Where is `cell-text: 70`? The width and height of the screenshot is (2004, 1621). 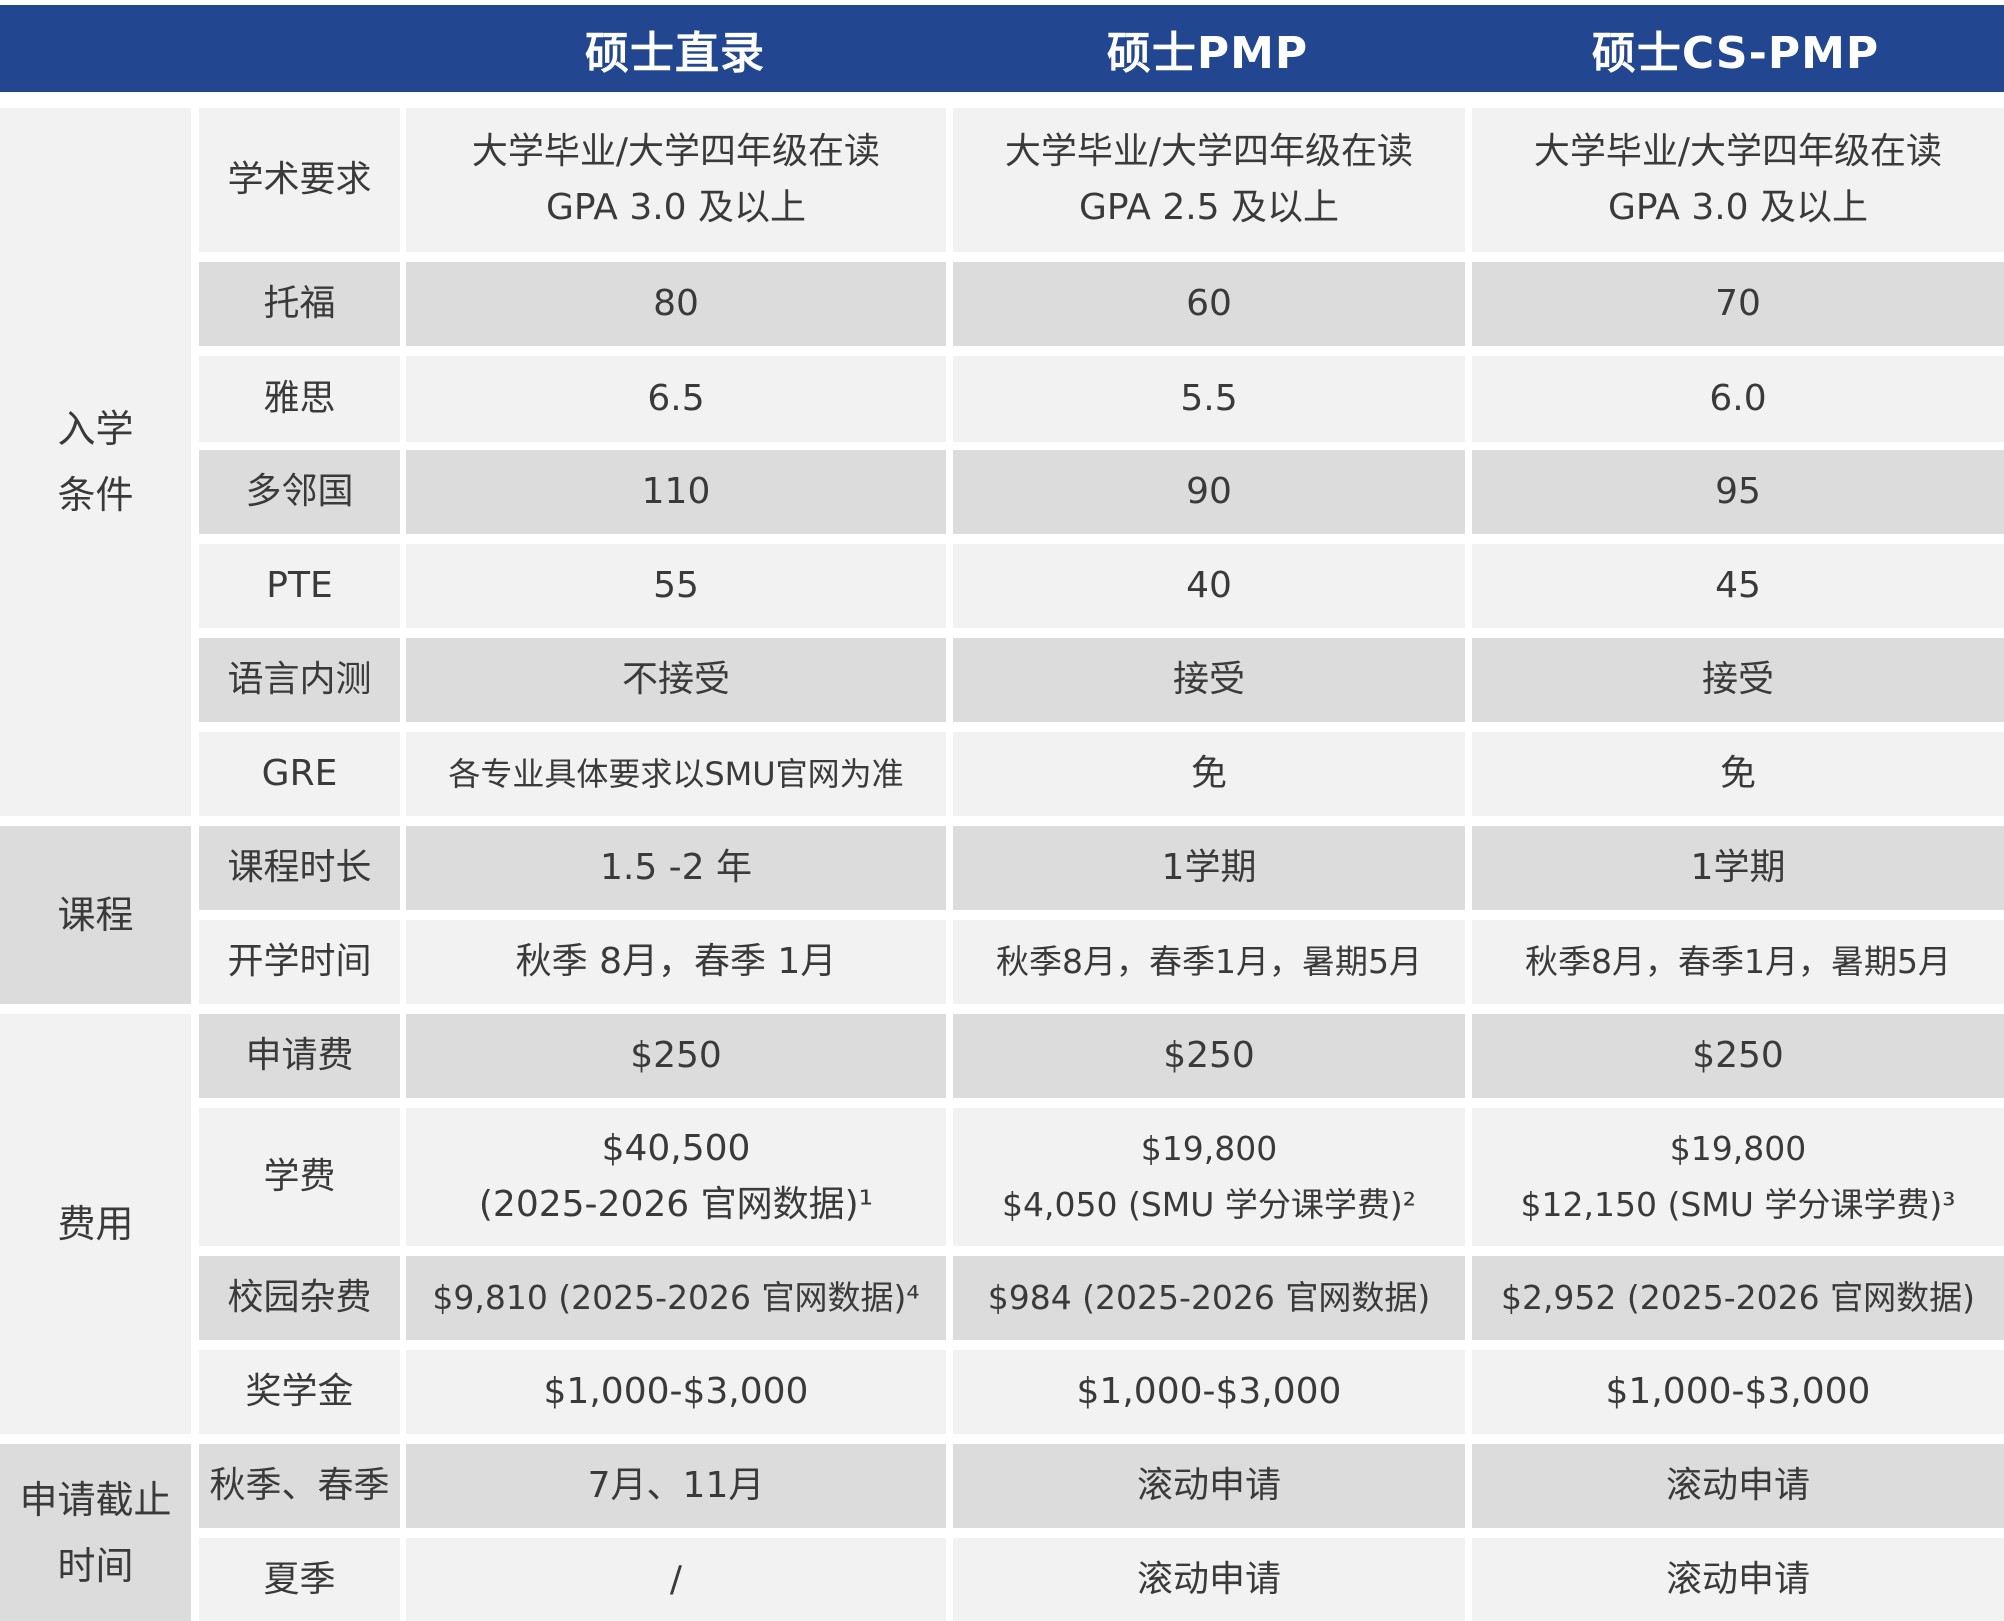 cell-text: 70 is located at coordinates (1738, 303).